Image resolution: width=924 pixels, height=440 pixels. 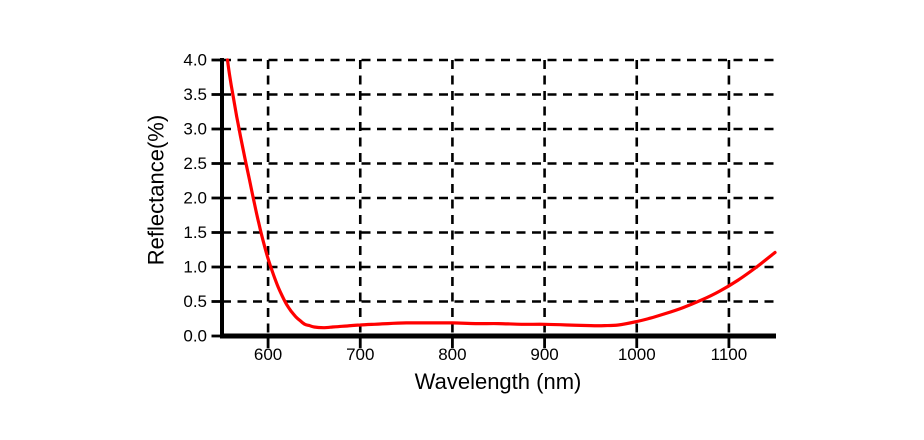 What do you see at coordinates (195, 198) in the screenshot?
I see `y-tick-label: 2.0` at bounding box center [195, 198].